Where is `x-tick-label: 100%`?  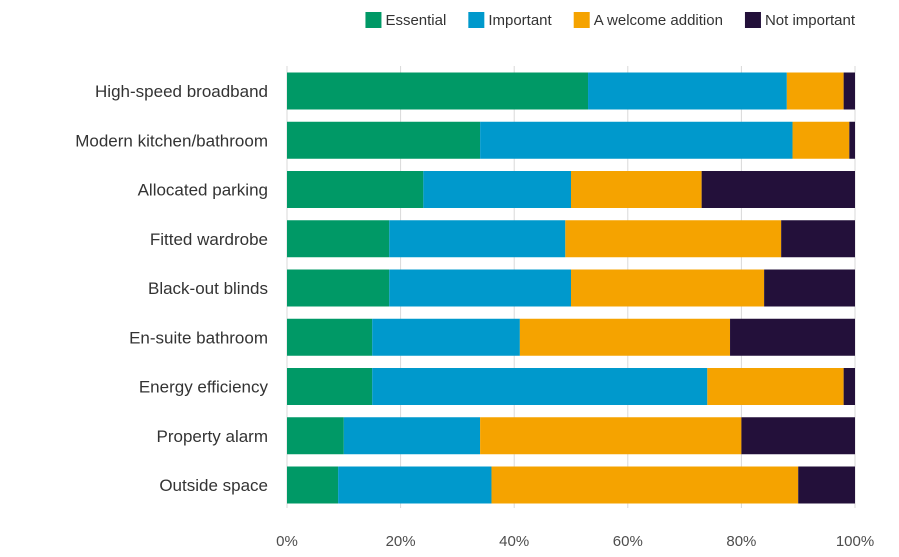
x-tick-label: 100% is located at coordinates (855, 541).